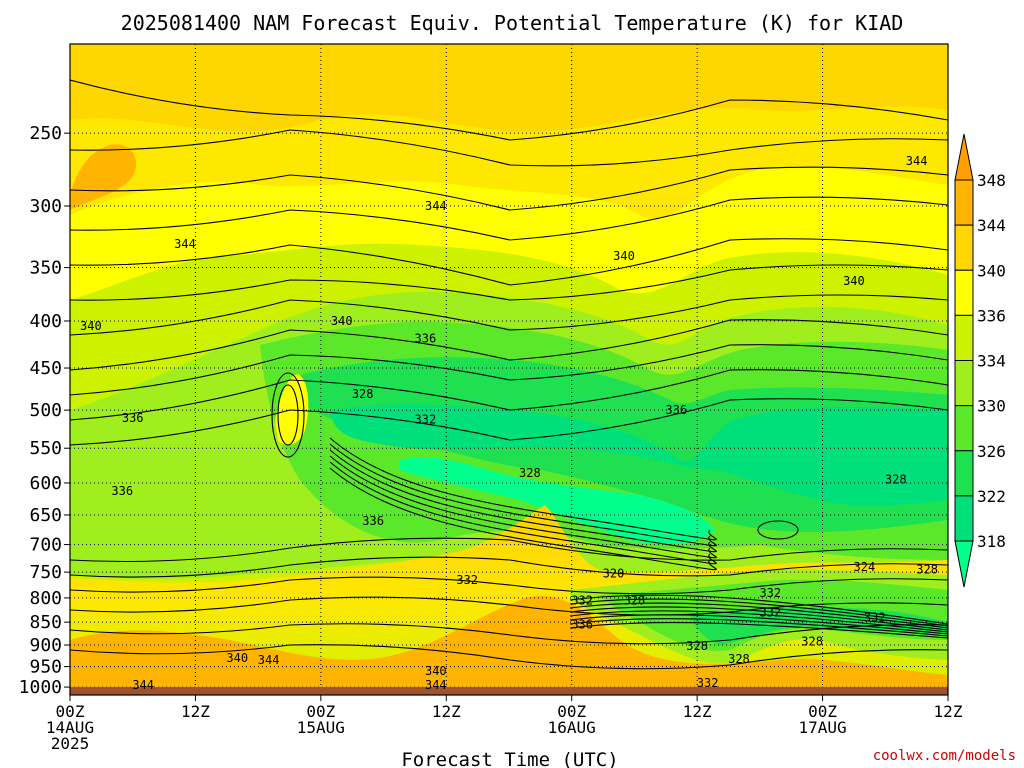 Image resolution: width=1024 pixels, height=768 pixels. I want to click on contour-label: 324, so click(865, 567).